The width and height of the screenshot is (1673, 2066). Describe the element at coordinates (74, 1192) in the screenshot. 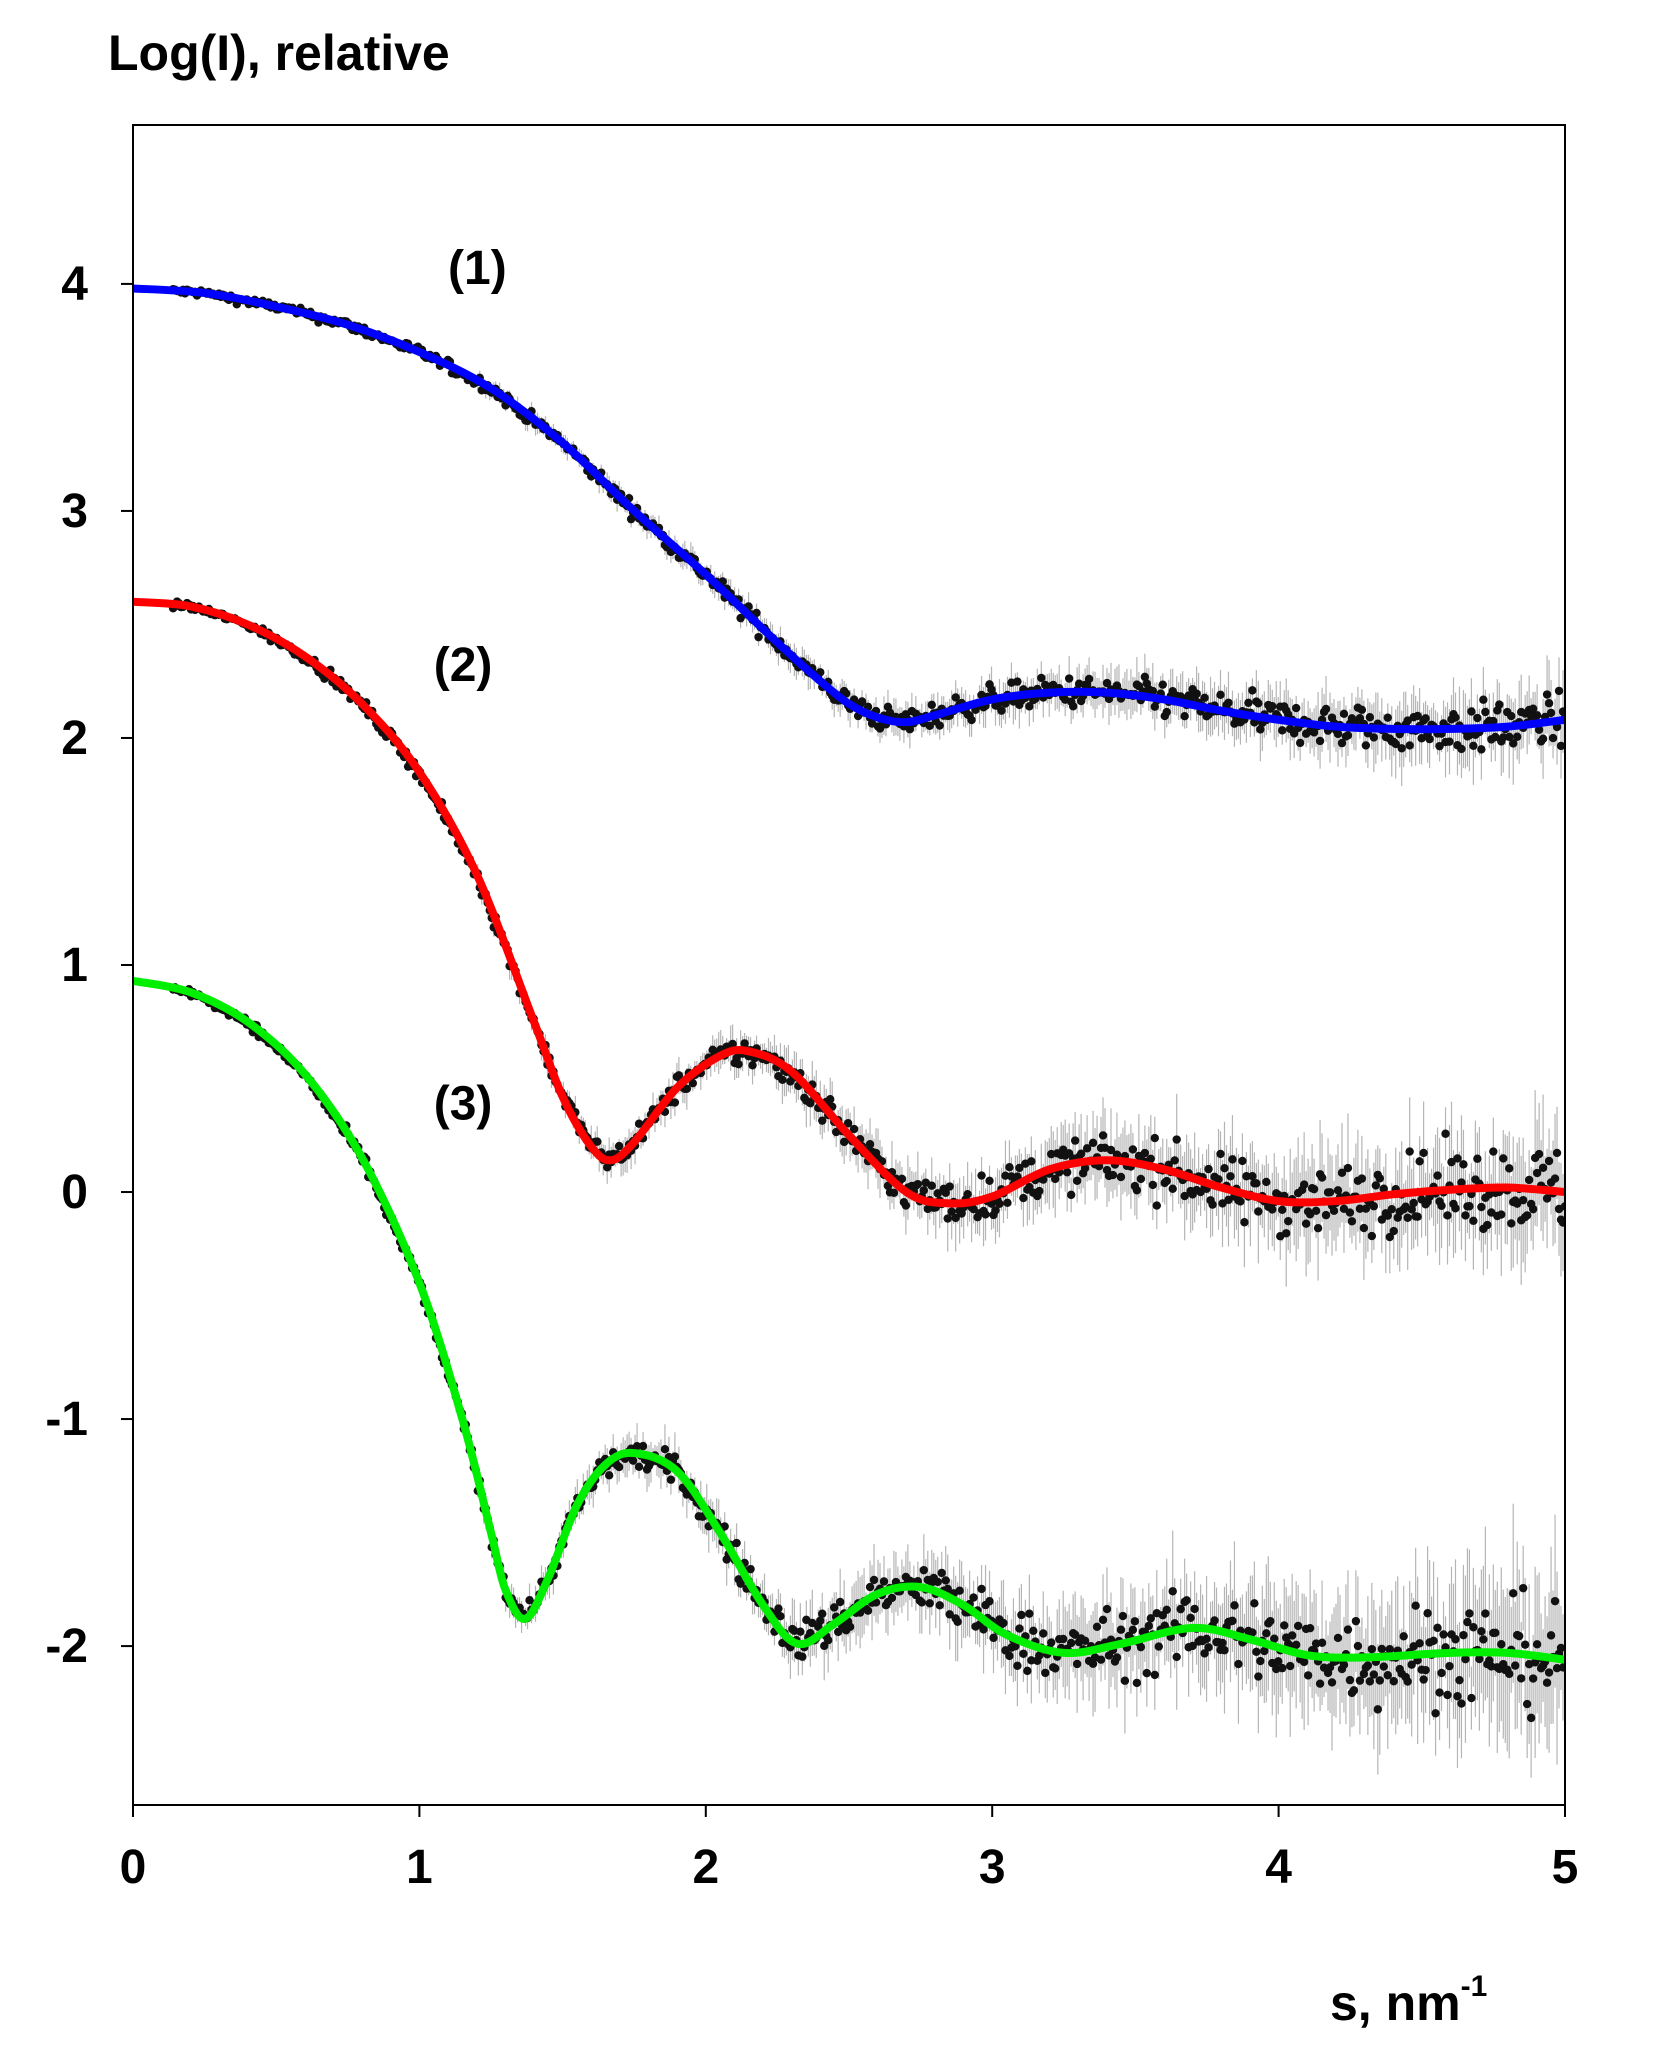

I see `y-tick-label: 0` at that location.